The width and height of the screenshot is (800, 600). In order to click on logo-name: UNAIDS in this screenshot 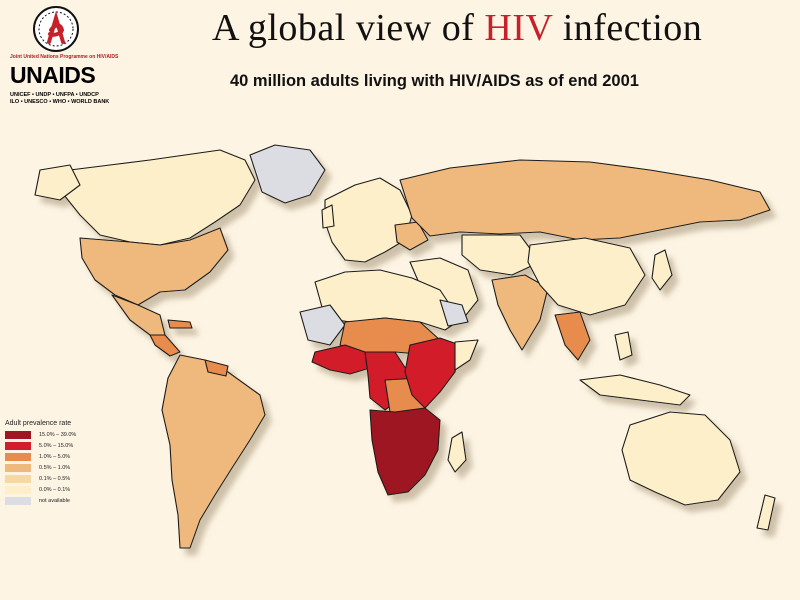, I will do `click(53, 75)`.